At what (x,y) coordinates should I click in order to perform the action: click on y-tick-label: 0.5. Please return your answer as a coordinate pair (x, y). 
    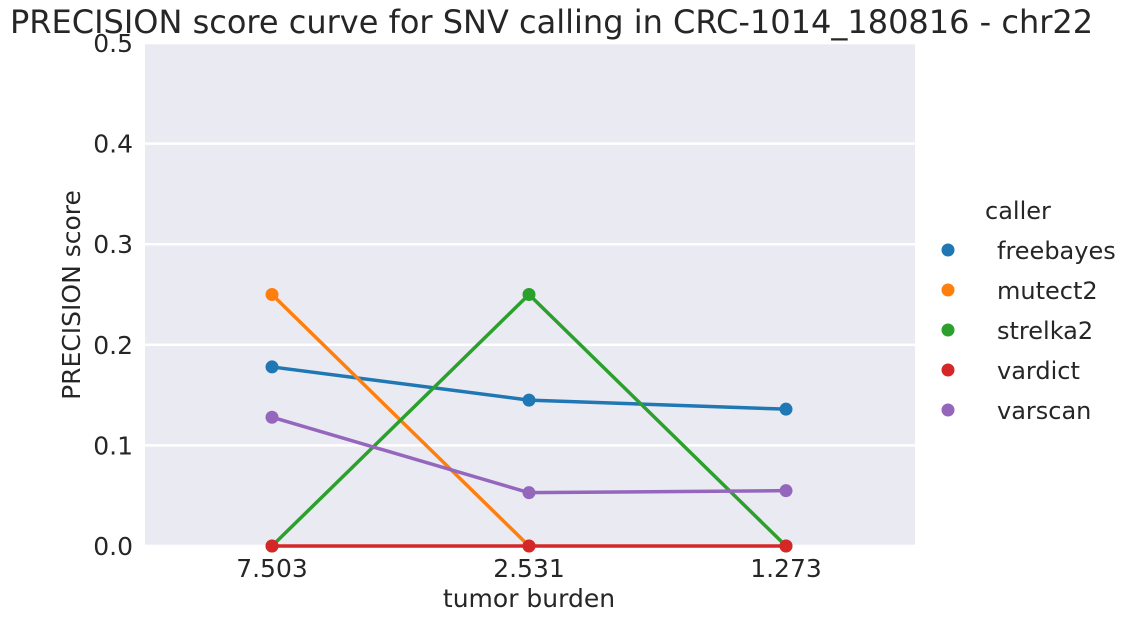
    Looking at the image, I should click on (113, 43).